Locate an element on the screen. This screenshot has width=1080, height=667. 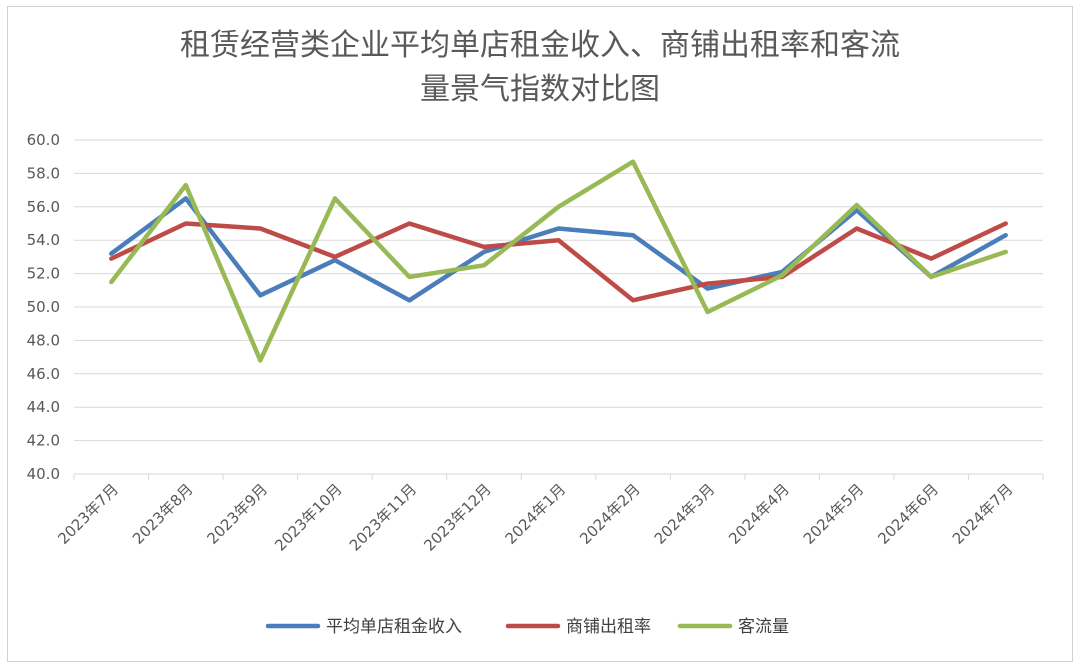
x-tick-label: 2024年6月 is located at coordinates (908, 514).